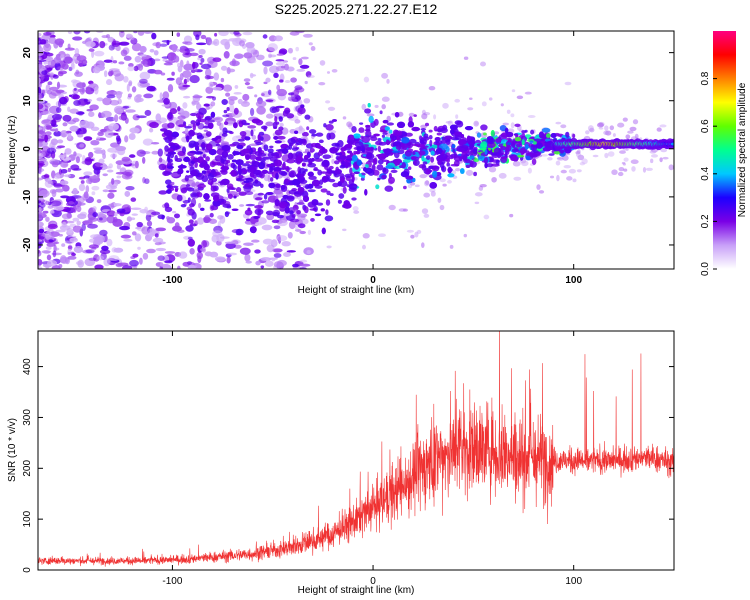  Describe the element at coordinates (27, 149) in the screenshot. I see `spectrogram-y-tick-label: 0` at that location.